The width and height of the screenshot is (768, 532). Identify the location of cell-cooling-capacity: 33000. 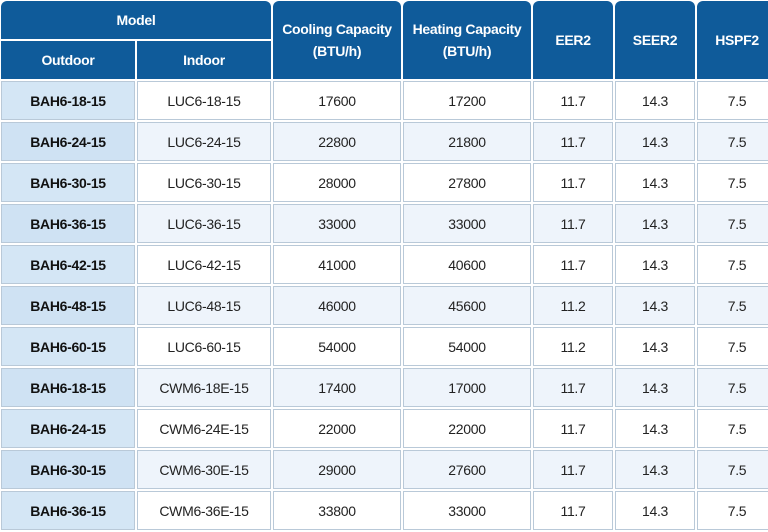
(337, 223).